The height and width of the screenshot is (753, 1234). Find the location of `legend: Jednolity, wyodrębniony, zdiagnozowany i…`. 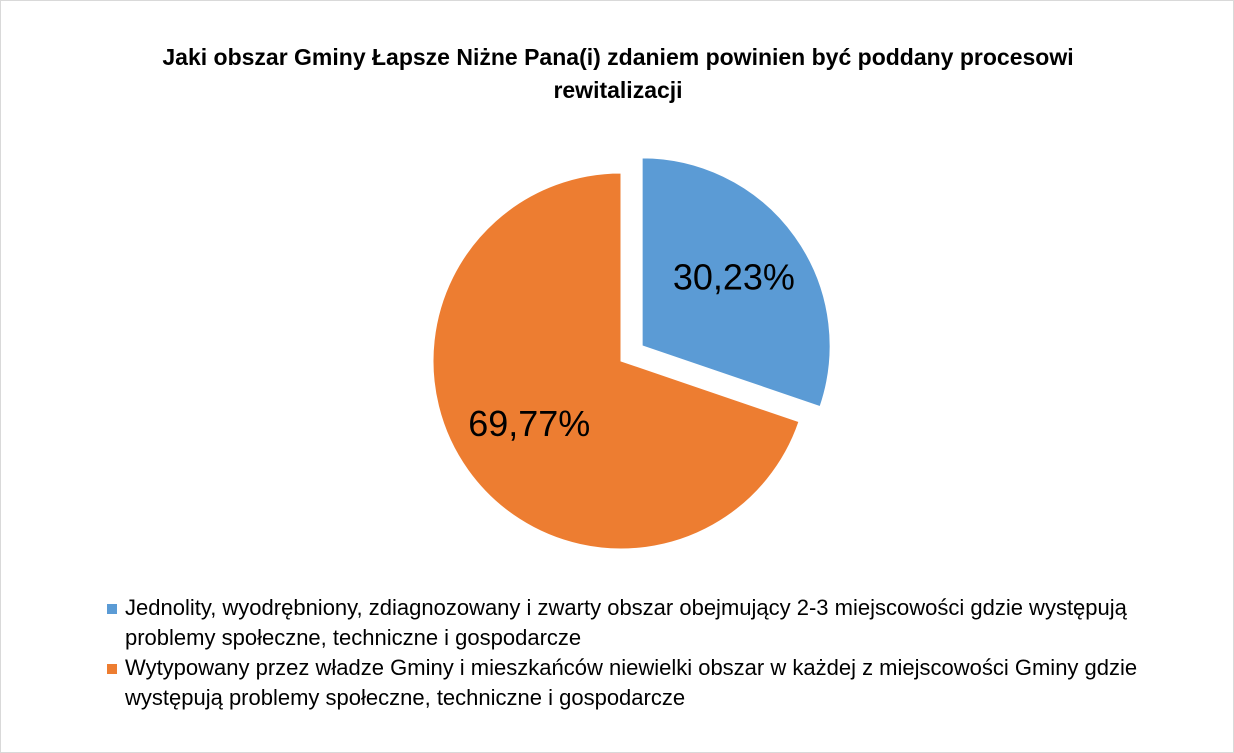

legend: Jednolity, wyodrębniony, zdiagnozowany i… is located at coordinates (645, 653).